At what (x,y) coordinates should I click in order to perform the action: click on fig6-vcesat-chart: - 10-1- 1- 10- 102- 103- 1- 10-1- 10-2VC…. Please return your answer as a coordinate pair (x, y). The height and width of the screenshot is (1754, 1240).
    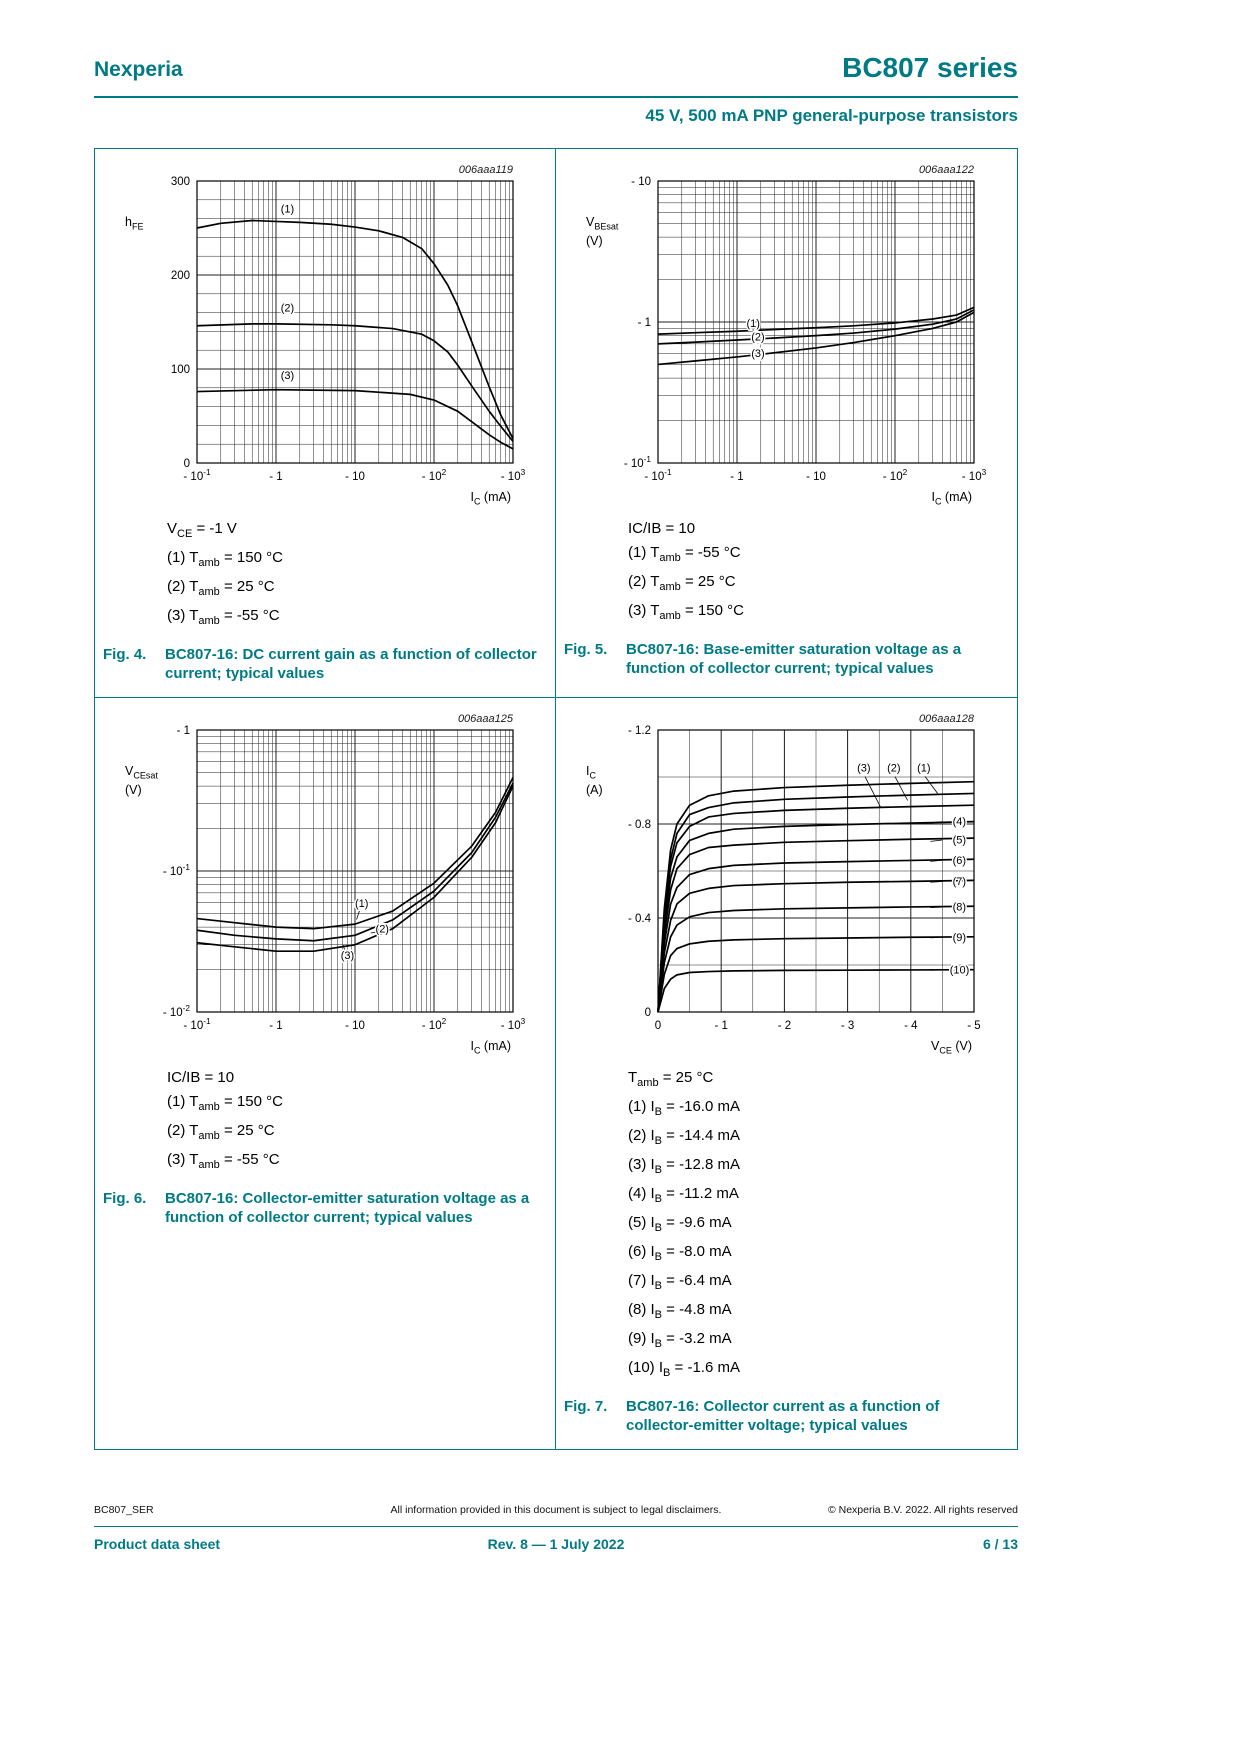
    Looking at the image, I should click on (325, 884).